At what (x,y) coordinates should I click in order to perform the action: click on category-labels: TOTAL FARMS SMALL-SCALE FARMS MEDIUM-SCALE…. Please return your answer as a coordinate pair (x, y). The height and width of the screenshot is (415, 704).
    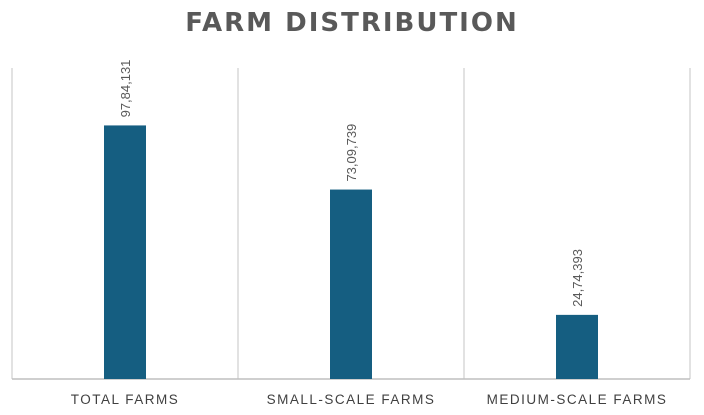
    Looking at the image, I should click on (369, 399).